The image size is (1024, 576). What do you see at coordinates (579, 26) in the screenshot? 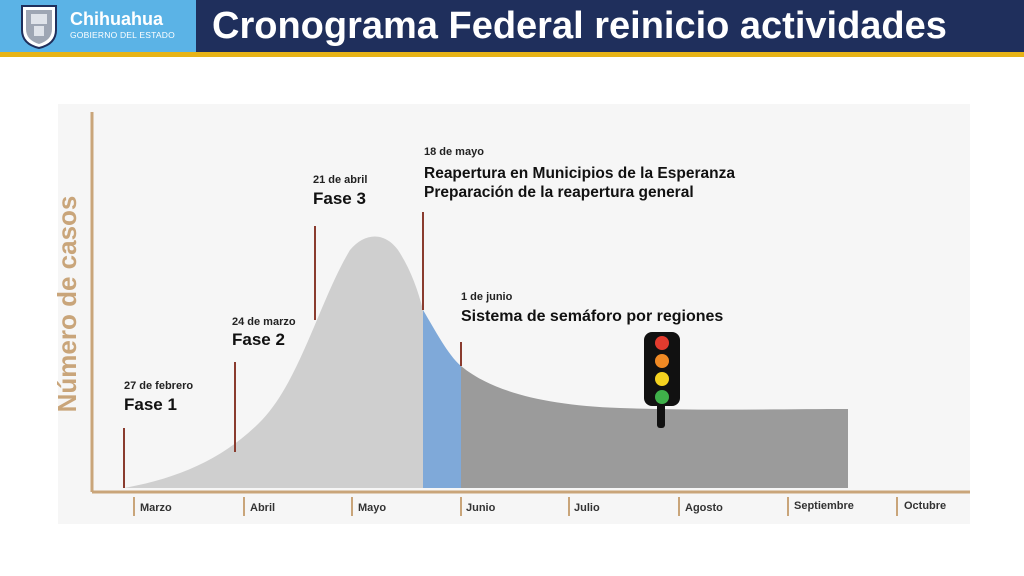
I see `page-title: Cronograma Federal reinicio actividades` at bounding box center [579, 26].